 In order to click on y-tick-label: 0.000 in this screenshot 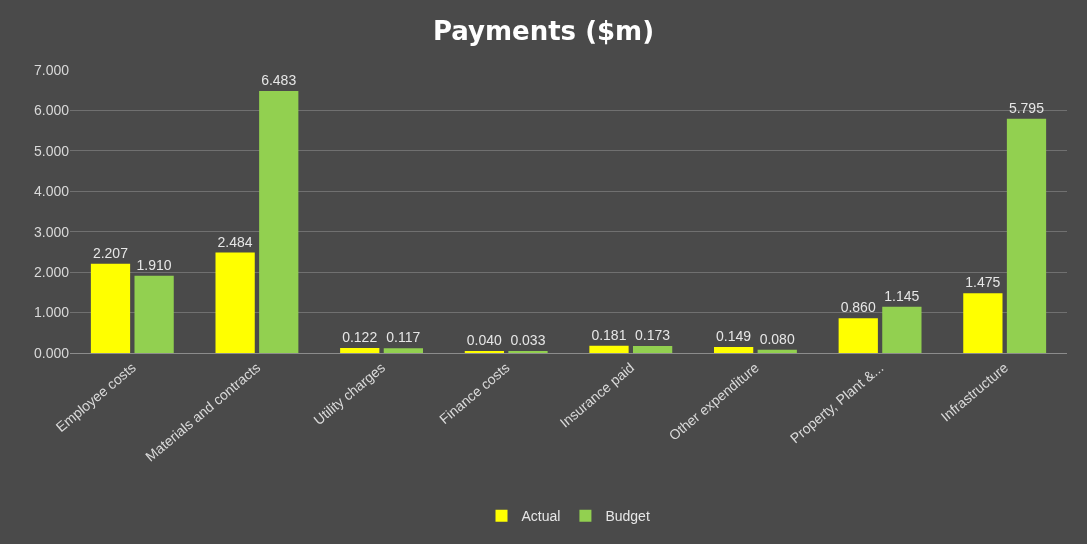, I will do `click(51, 352)`.